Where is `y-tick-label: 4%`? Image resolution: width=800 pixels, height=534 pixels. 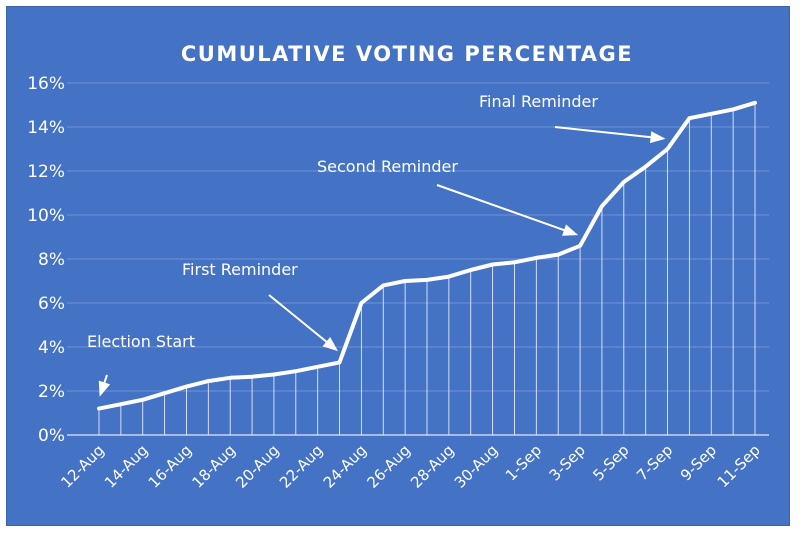
y-tick-label: 4% is located at coordinates (51, 348).